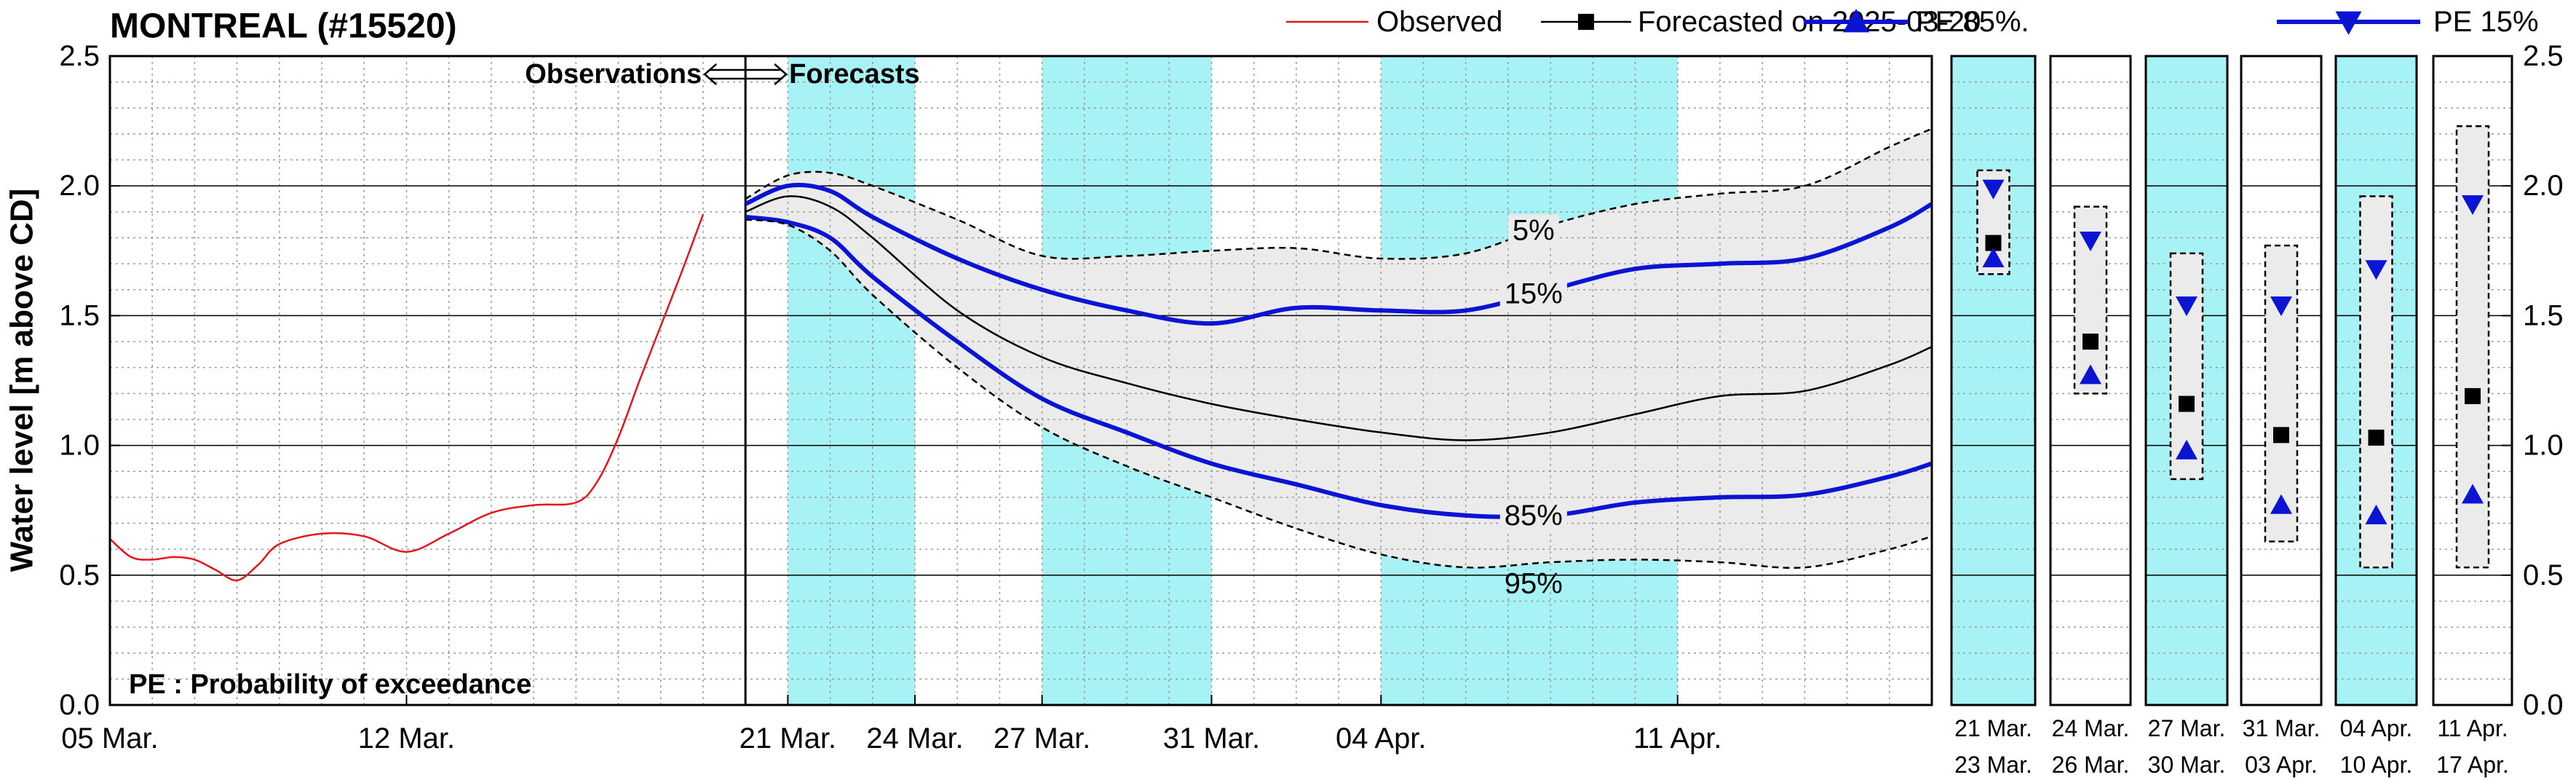 Image resolution: width=2576 pixels, height=780 pixels. Describe the element at coordinates (1677, 738) in the screenshot. I see `x-tick-label: 11 Apr.` at that location.